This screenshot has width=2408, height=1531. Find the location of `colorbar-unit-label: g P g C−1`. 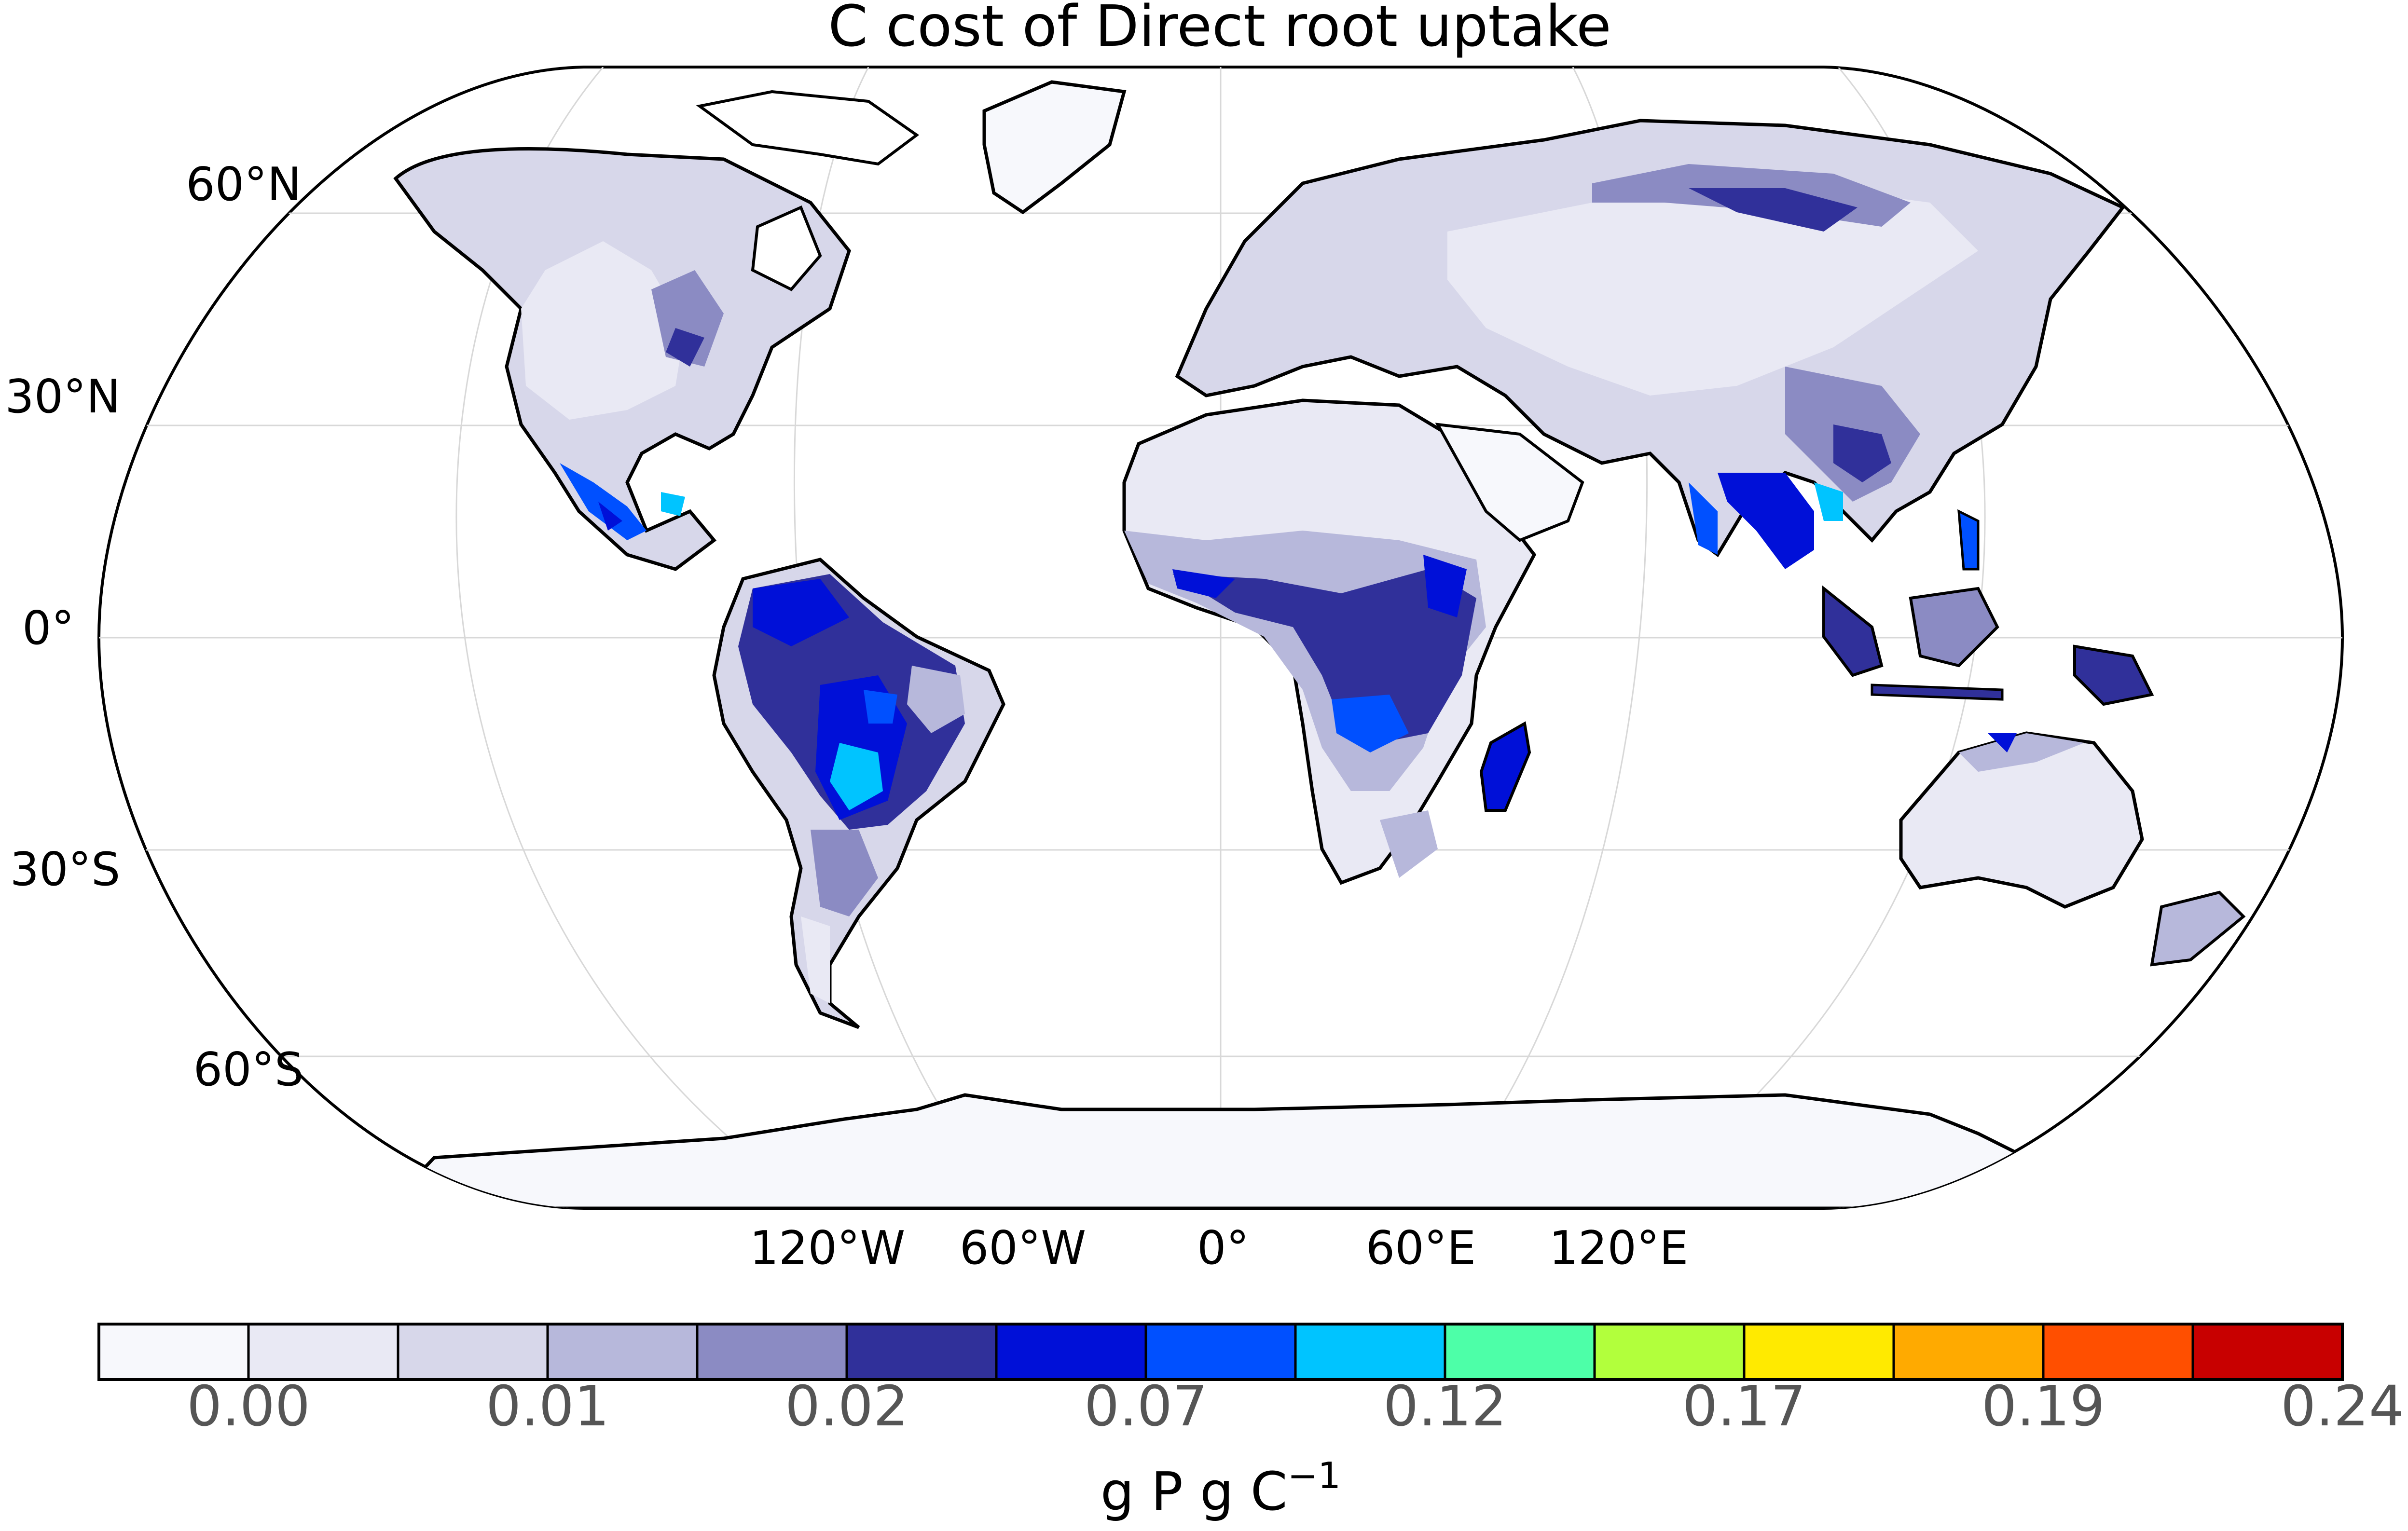

colorbar-unit-label: g P g C−1 is located at coordinates (1221, 1488).